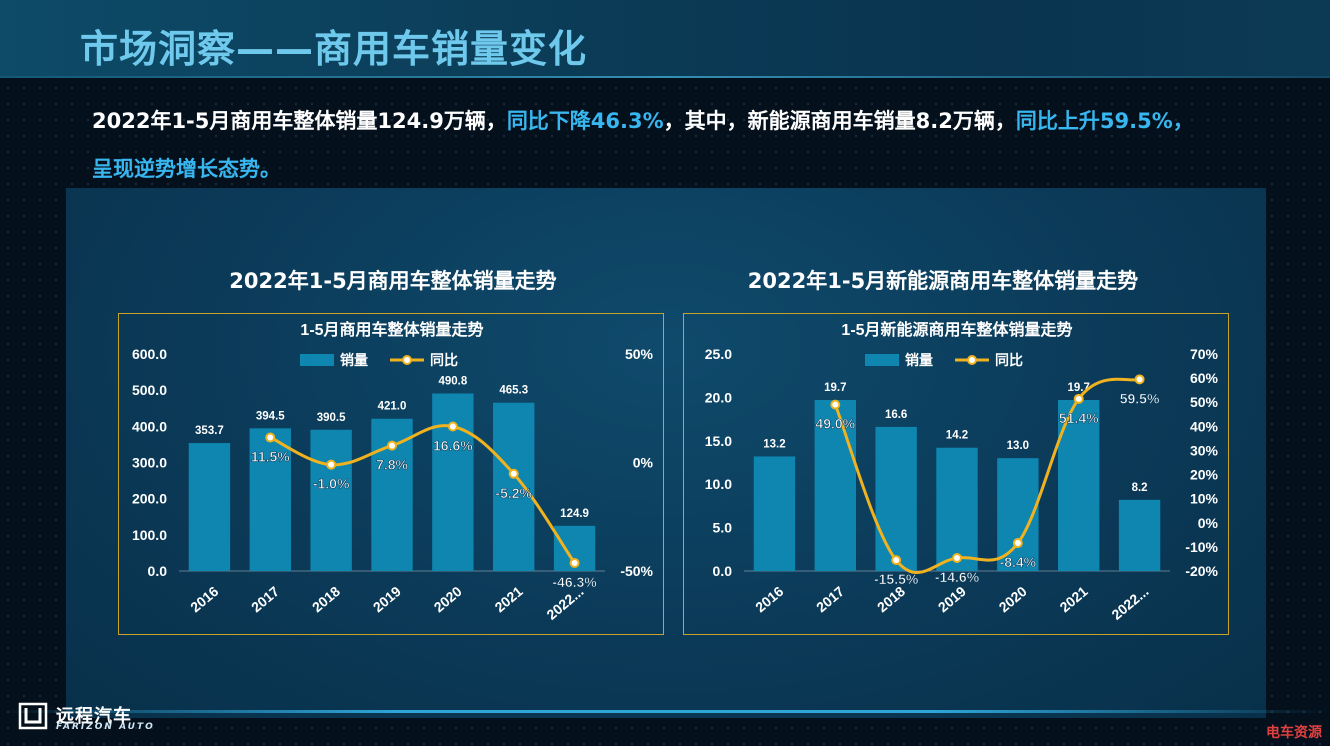 Image resolution: width=1330 pixels, height=746 pixels. Describe the element at coordinates (574, 582) in the screenshot. I see `yoy-value-label: -46.3%` at that location.